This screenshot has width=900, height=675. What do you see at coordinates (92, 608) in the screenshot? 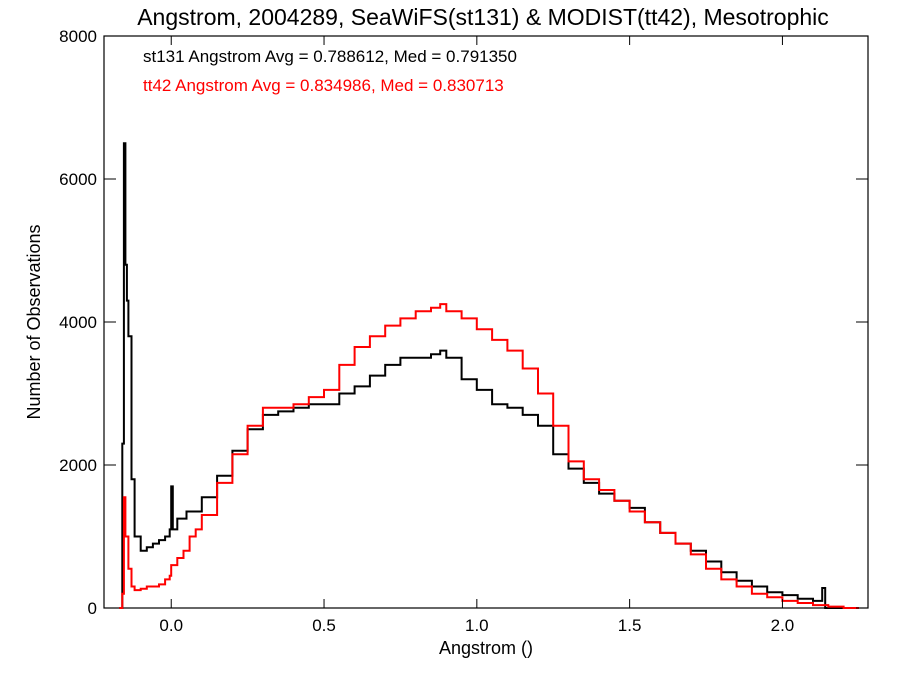
I see `y-tick-label: 0` at bounding box center [92, 608].